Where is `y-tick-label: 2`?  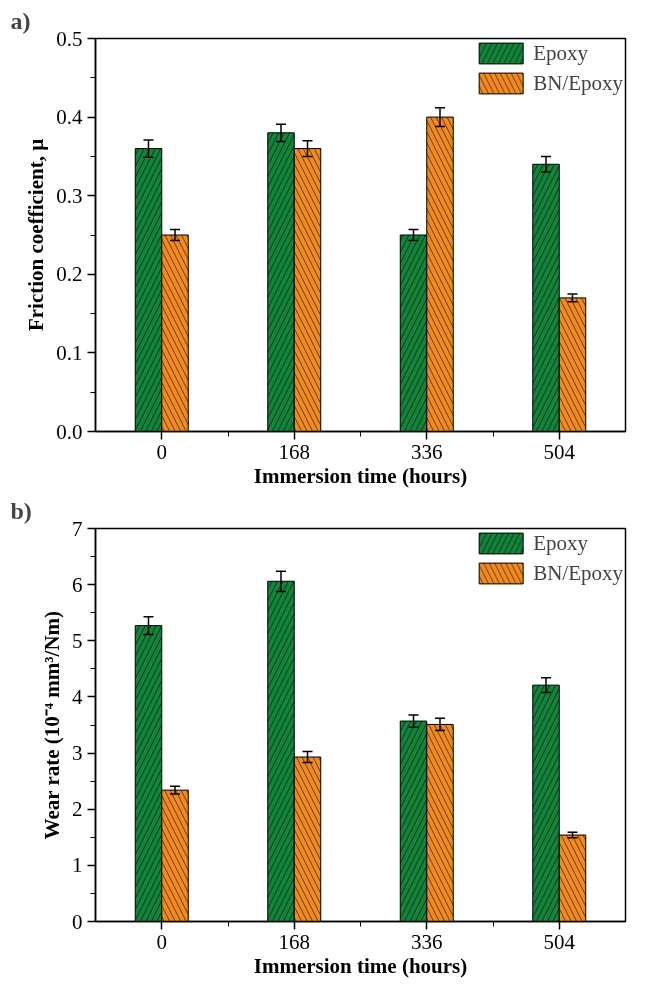 y-tick-label: 2 is located at coordinates (77, 809).